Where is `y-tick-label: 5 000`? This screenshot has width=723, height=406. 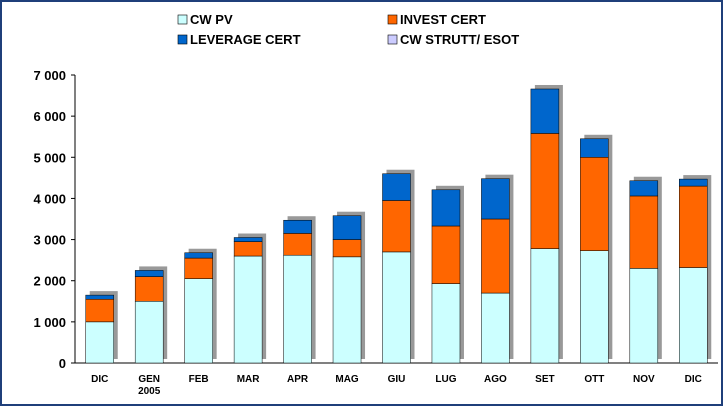
y-tick-label: 5 000 is located at coordinates (49, 157).